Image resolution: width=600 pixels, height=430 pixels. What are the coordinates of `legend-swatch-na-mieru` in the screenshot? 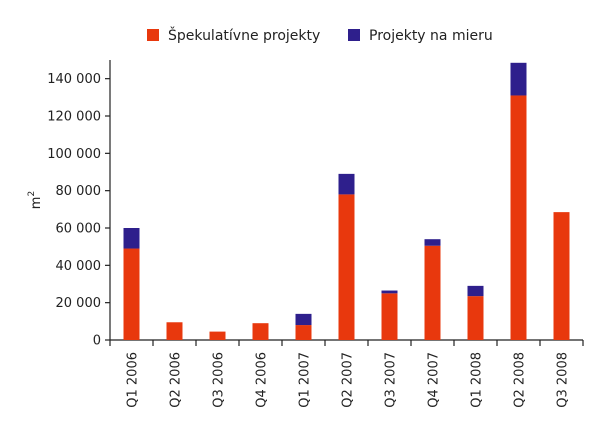 It's located at (354, 35).